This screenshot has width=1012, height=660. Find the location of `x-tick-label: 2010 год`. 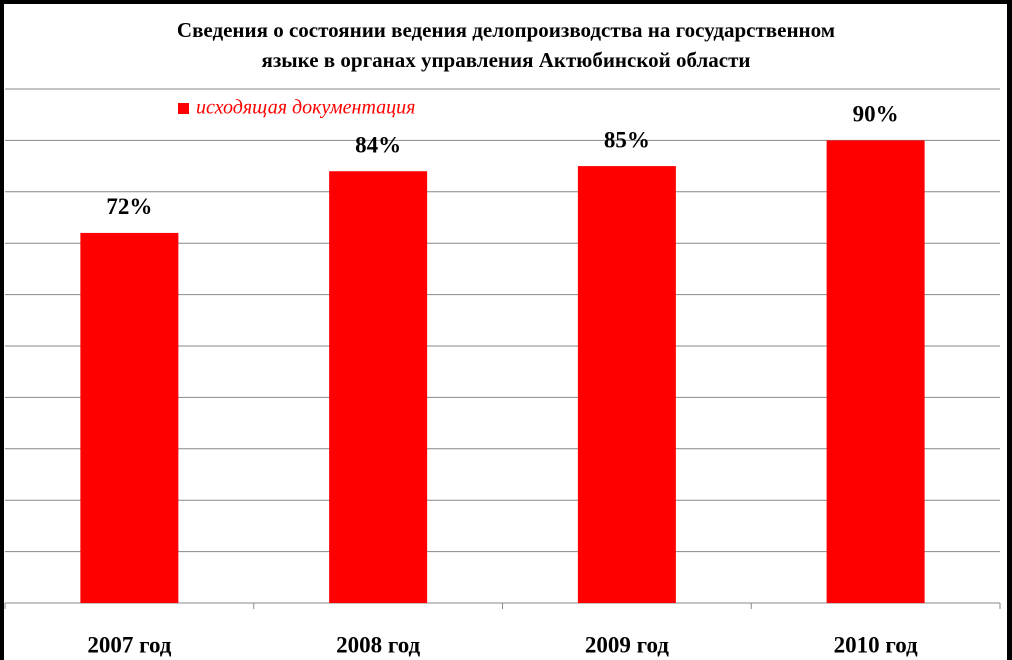

x-tick-label: 2010 год is located at coordinates (876, 644).